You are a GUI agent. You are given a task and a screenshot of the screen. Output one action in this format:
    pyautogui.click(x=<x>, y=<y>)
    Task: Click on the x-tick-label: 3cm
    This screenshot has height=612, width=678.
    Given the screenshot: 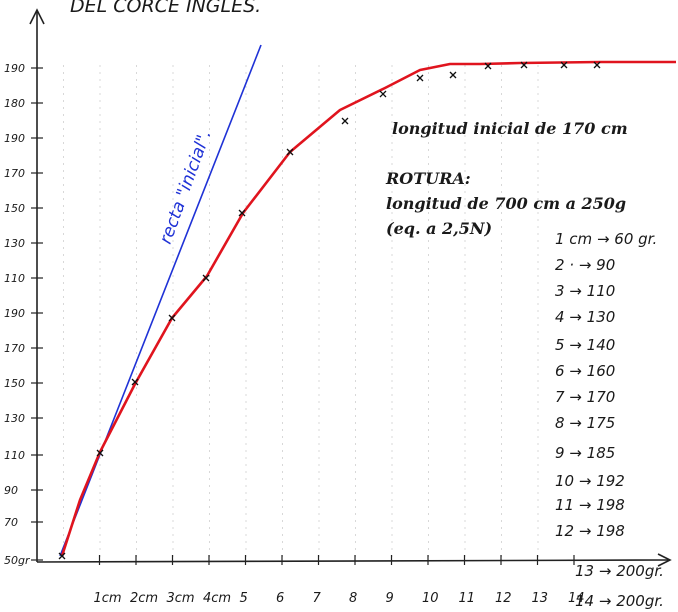 What is the action you would take?
    pyautogui.click(x=181, y=598)
    